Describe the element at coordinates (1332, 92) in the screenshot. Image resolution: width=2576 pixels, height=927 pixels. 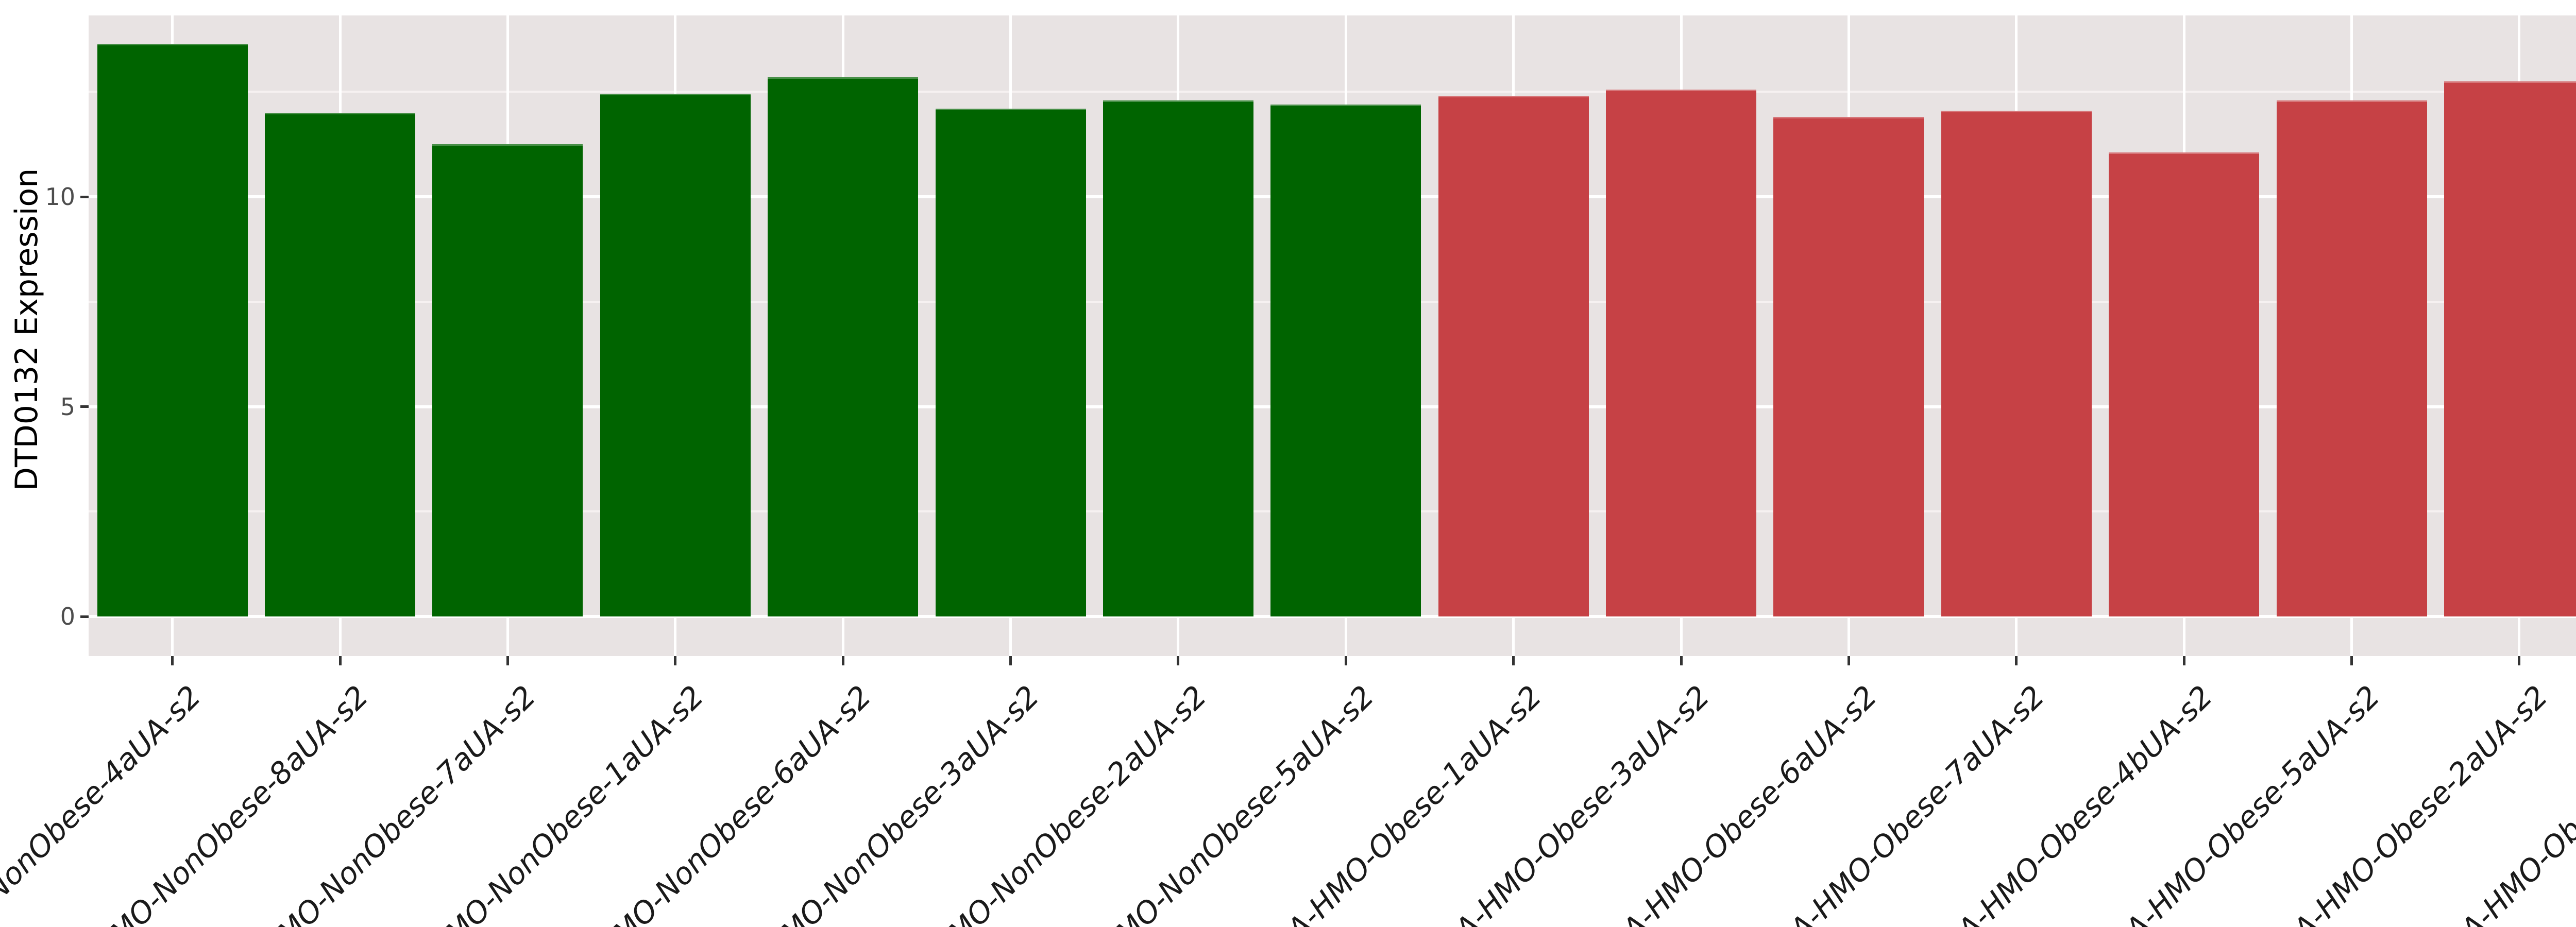
I see `minor-gridline` at that location.